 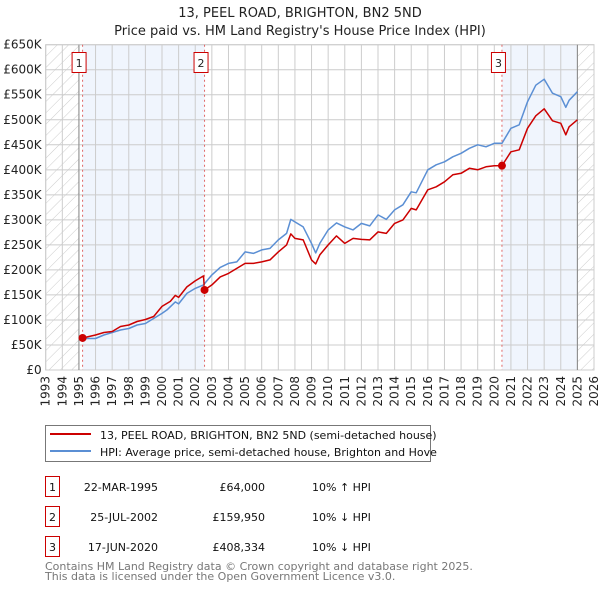 What do you see at coordinates (411, 391) in the screenshot?
I see `x-tick-label: 2015` at bounding box center [411, 391].